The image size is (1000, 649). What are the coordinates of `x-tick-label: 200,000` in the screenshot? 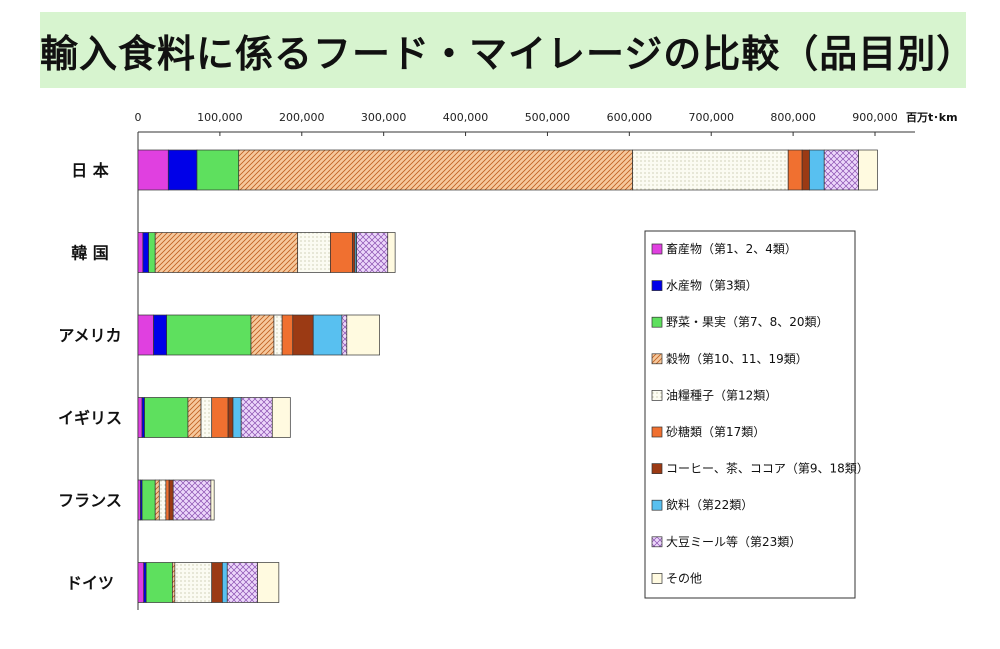 It's located at (302, 117).